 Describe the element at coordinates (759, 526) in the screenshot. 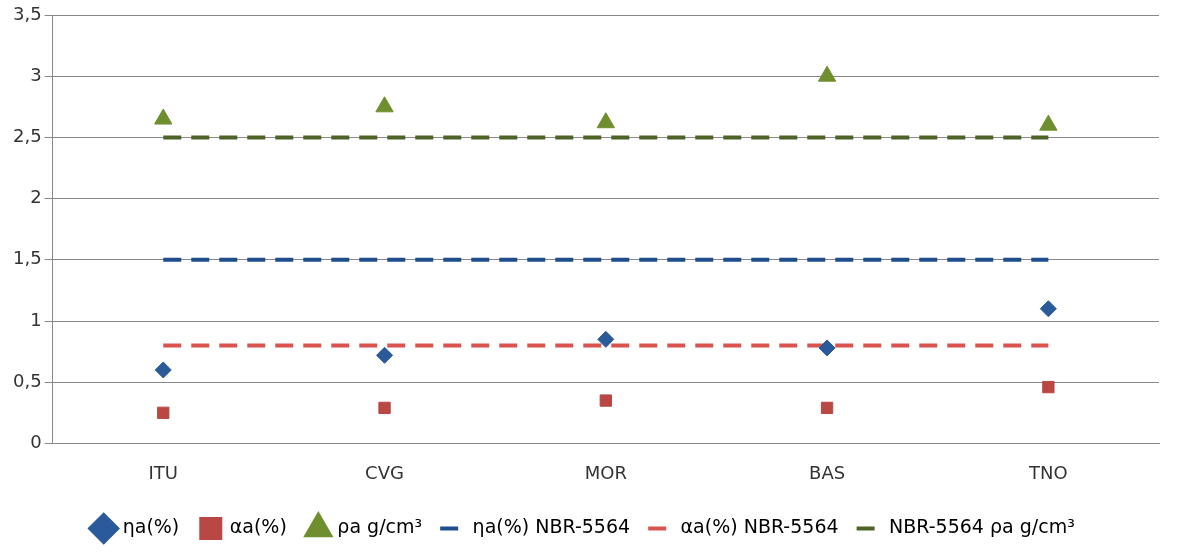

I see `legend-label: αa(%) NBR-5564` at that location.